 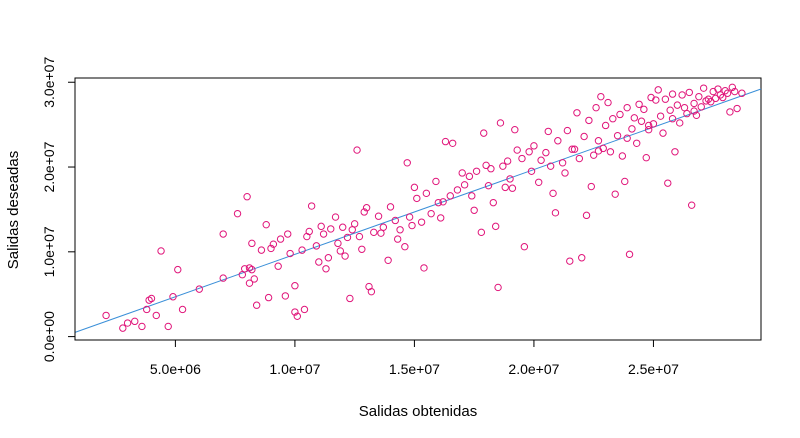 What do you see at coordinates (414, 369) in the screenshot?
I see `x-tick-label: 1.5e+07` at bounding box center [414, 369].